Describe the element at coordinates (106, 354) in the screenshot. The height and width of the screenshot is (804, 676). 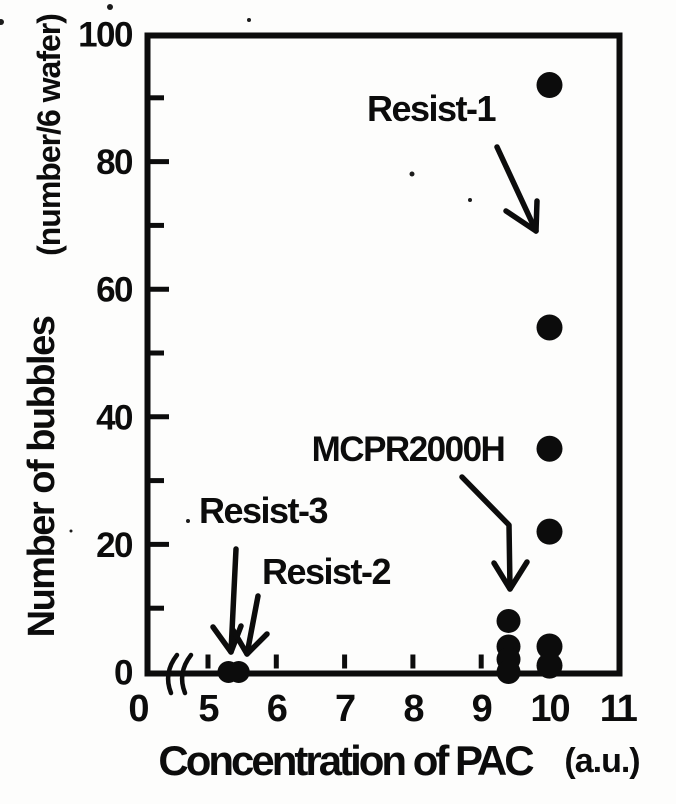
I see `y-tick-labels: 100 80 60 40 20 0` at that location.